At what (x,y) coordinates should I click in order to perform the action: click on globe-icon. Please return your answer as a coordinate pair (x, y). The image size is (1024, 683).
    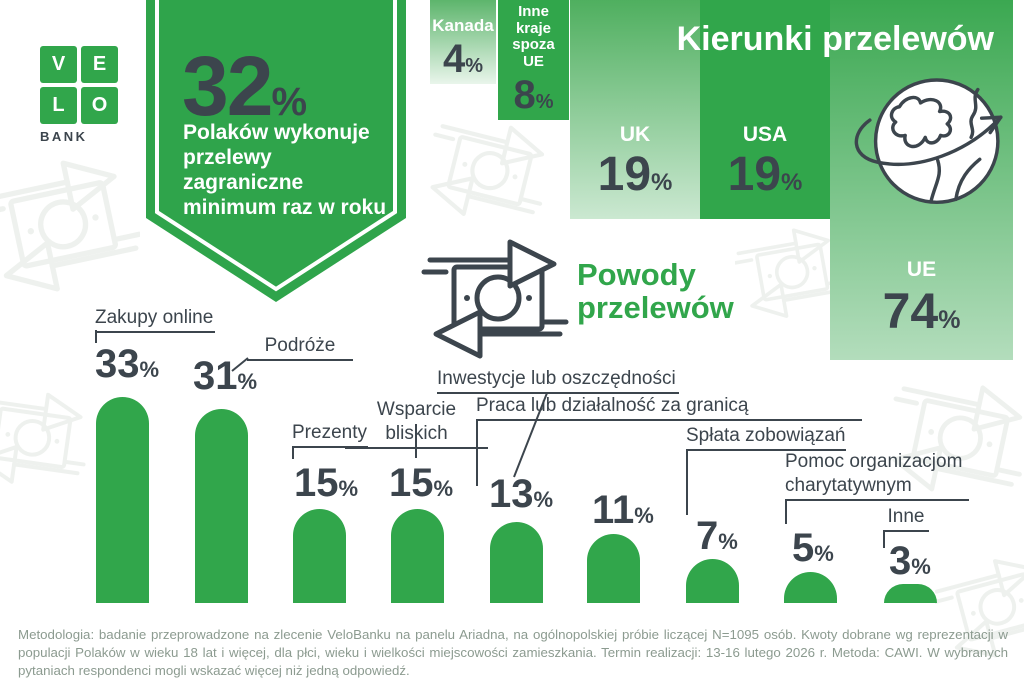
    Looking at the image, I should click on (928, 141).